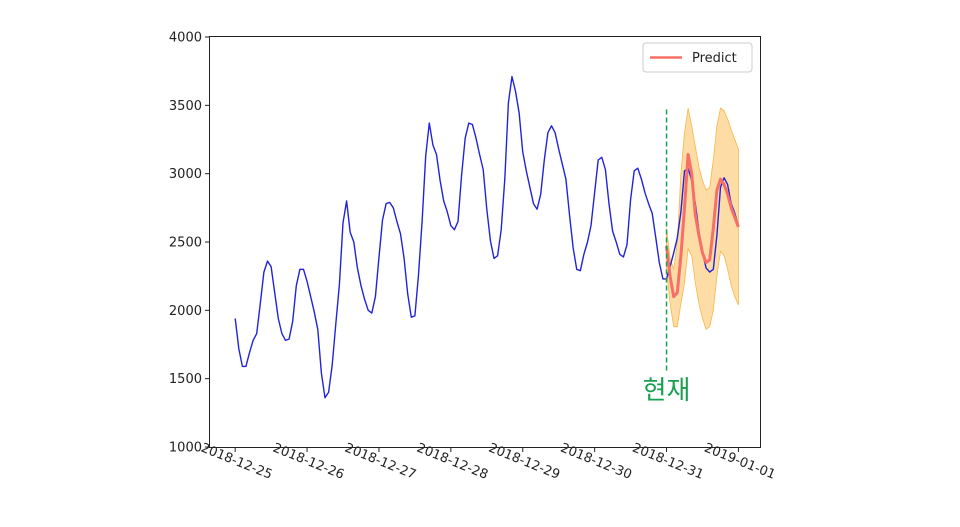 This screenshot has height=527, width=960. I want to click on y-tick-label: 4000, so click(185, 38).